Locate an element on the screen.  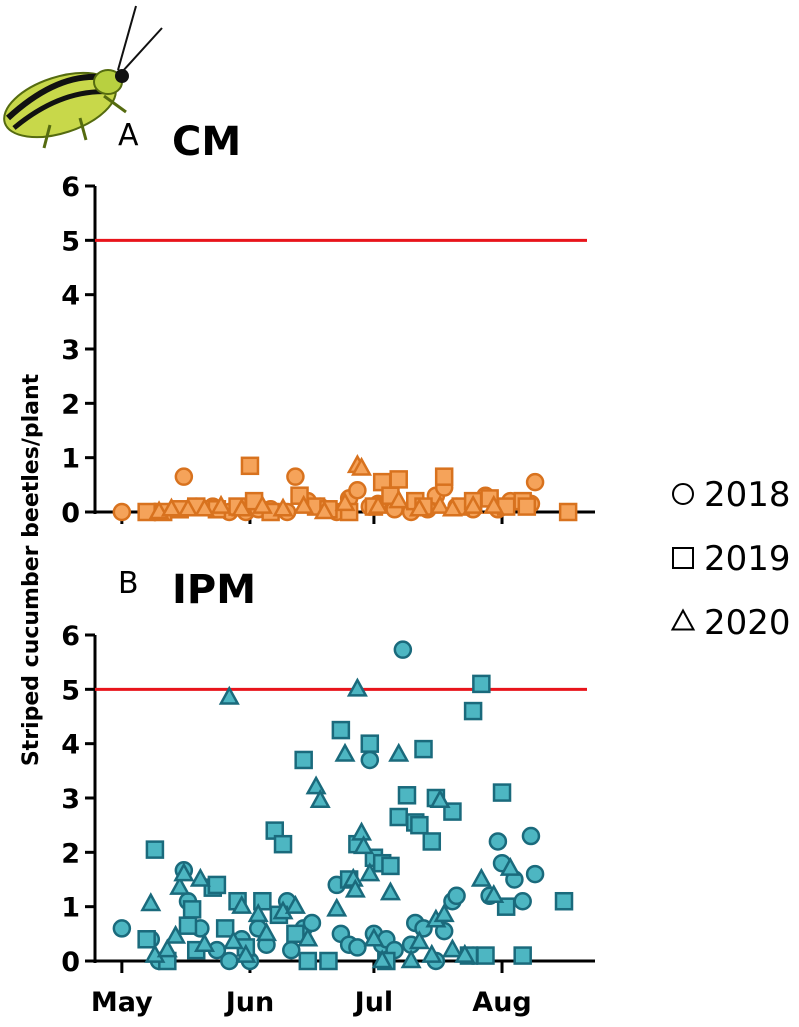
legend-label: 2020 is located at coordinates (747, 623).